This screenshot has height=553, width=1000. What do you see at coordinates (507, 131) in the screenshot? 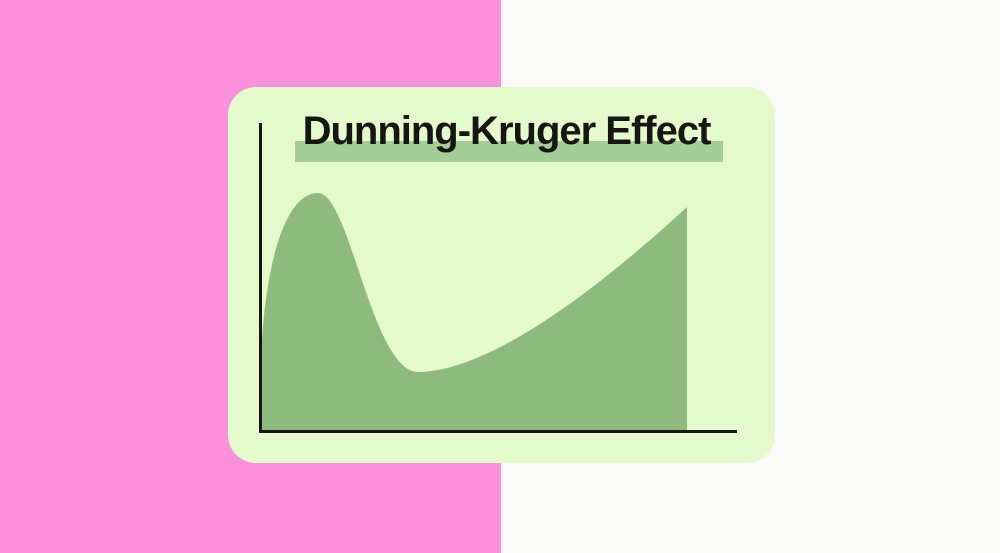
I see `chart-title: Dunning-Kruger Effect` at bounding box center [507, 131].